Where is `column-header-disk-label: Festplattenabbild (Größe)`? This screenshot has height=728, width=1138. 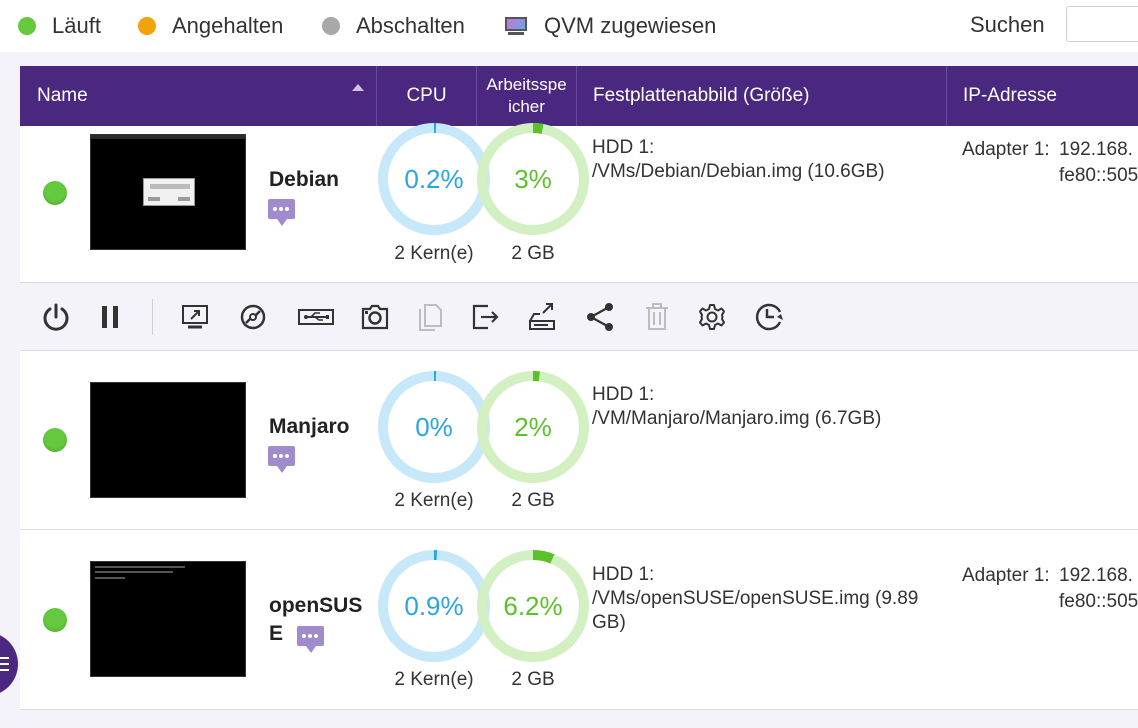
column-header-disk-label: Festplattenabbild (Größe) is located at coordinates (701, 95).